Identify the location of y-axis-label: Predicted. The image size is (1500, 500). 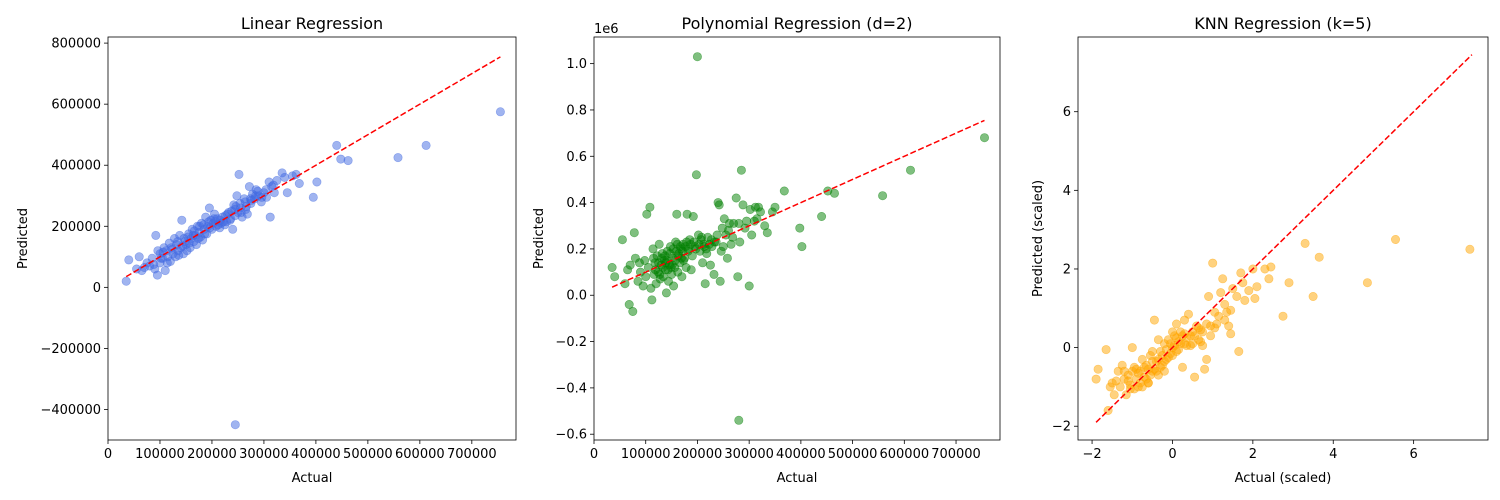
(23, 238).